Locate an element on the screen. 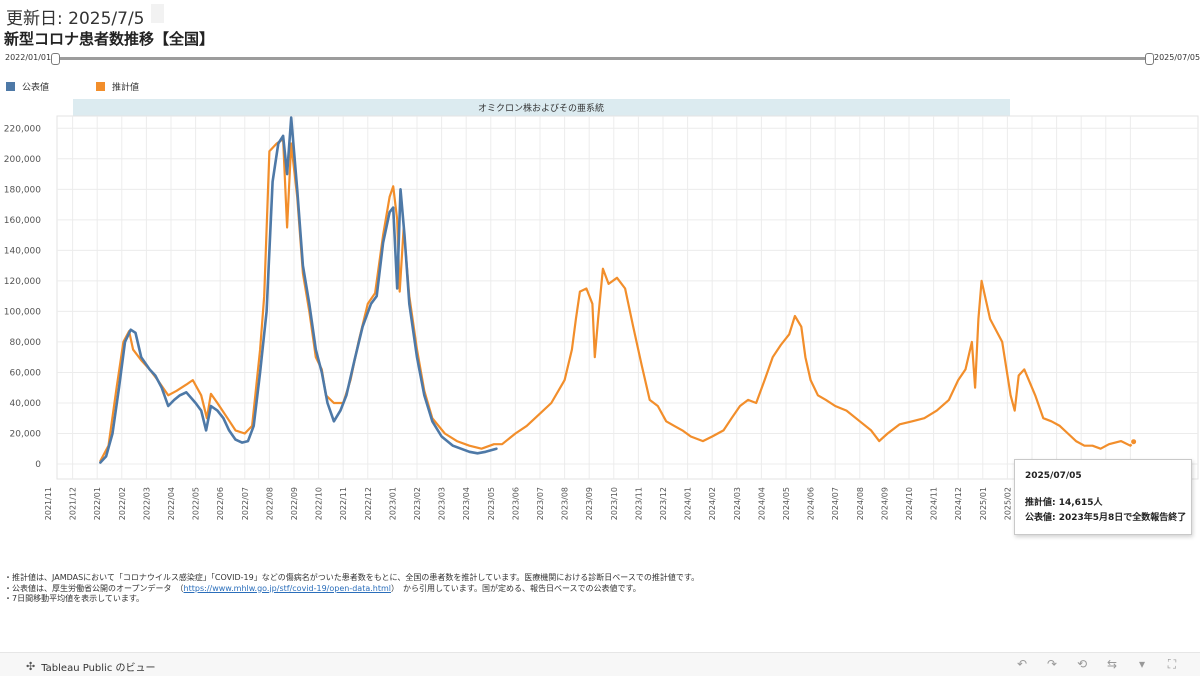 Image resolution: width=1200 pixels, height=676 pixels. revert-icon: ⟲ is located at coordinates (1082, 664).